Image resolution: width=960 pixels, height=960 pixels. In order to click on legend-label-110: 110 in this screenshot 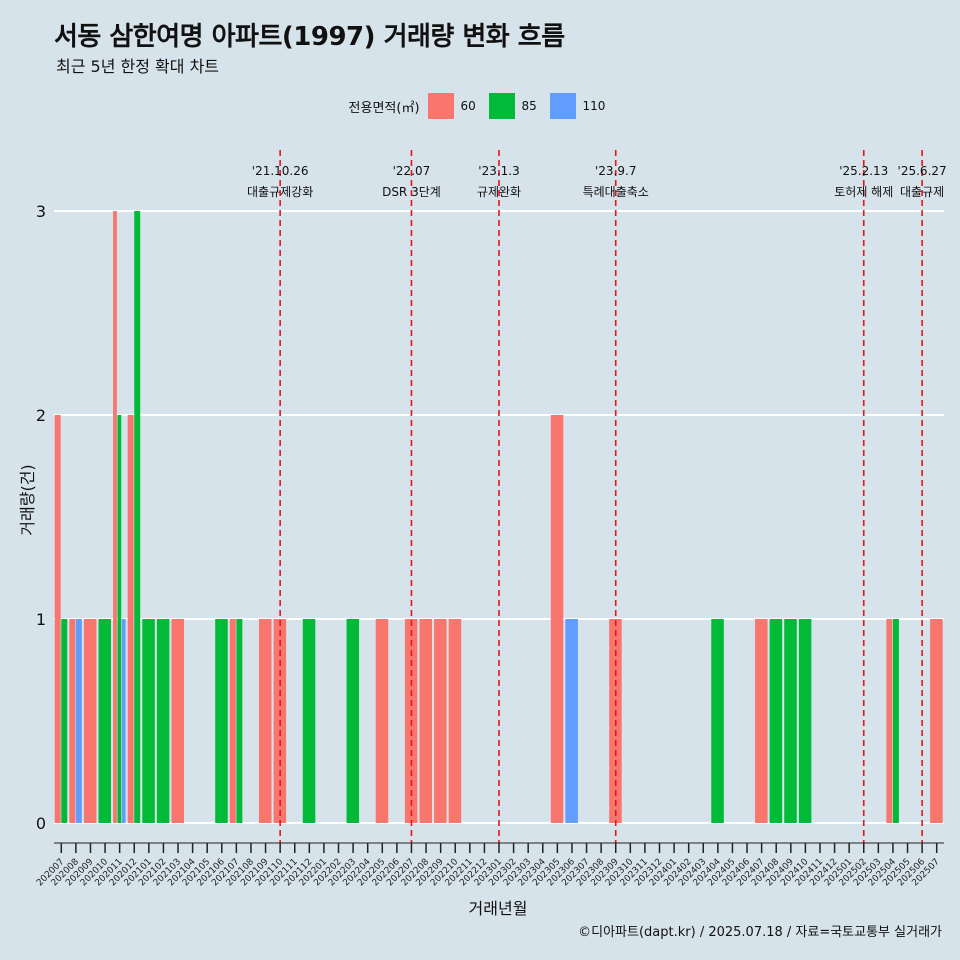, I will do `click(594, 106)`.